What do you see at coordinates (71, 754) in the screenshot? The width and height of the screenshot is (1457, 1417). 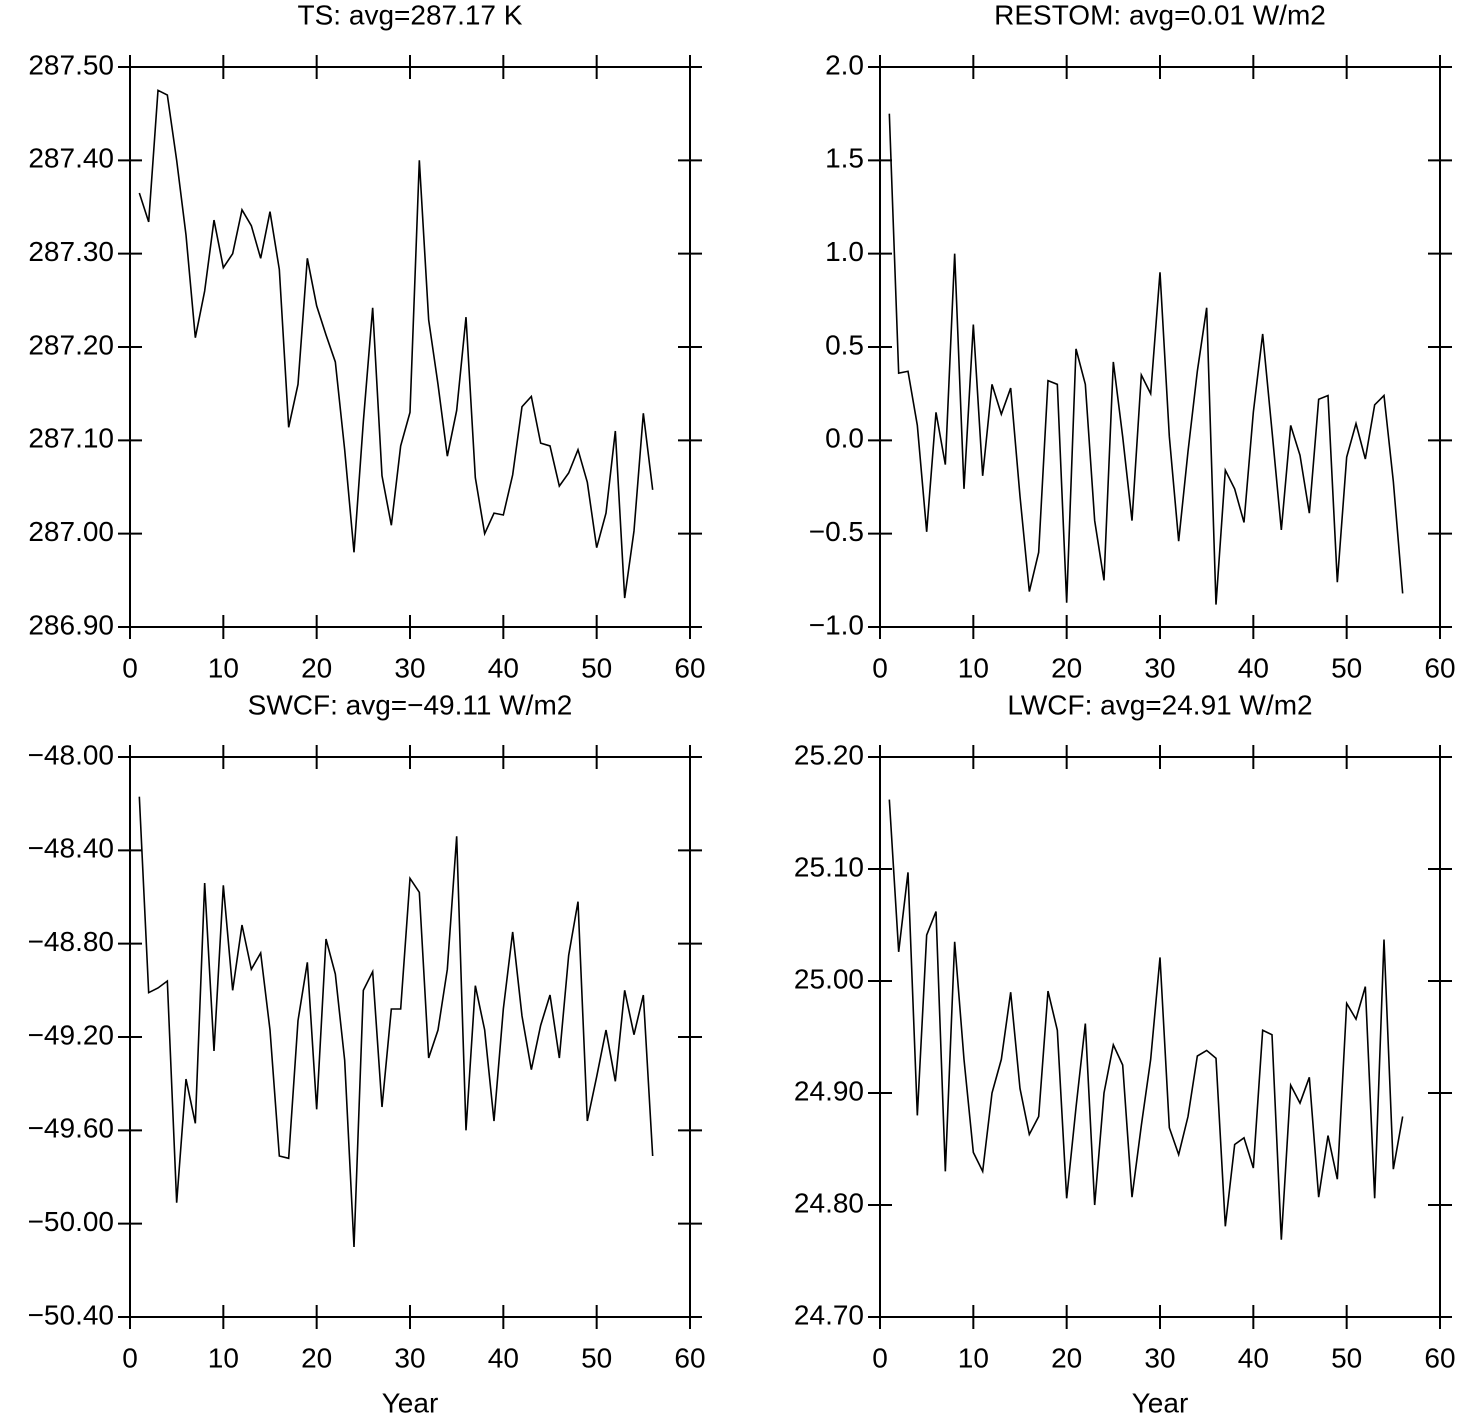 I see `y-tick-label: −48.00` at bounding box center [71, 754].